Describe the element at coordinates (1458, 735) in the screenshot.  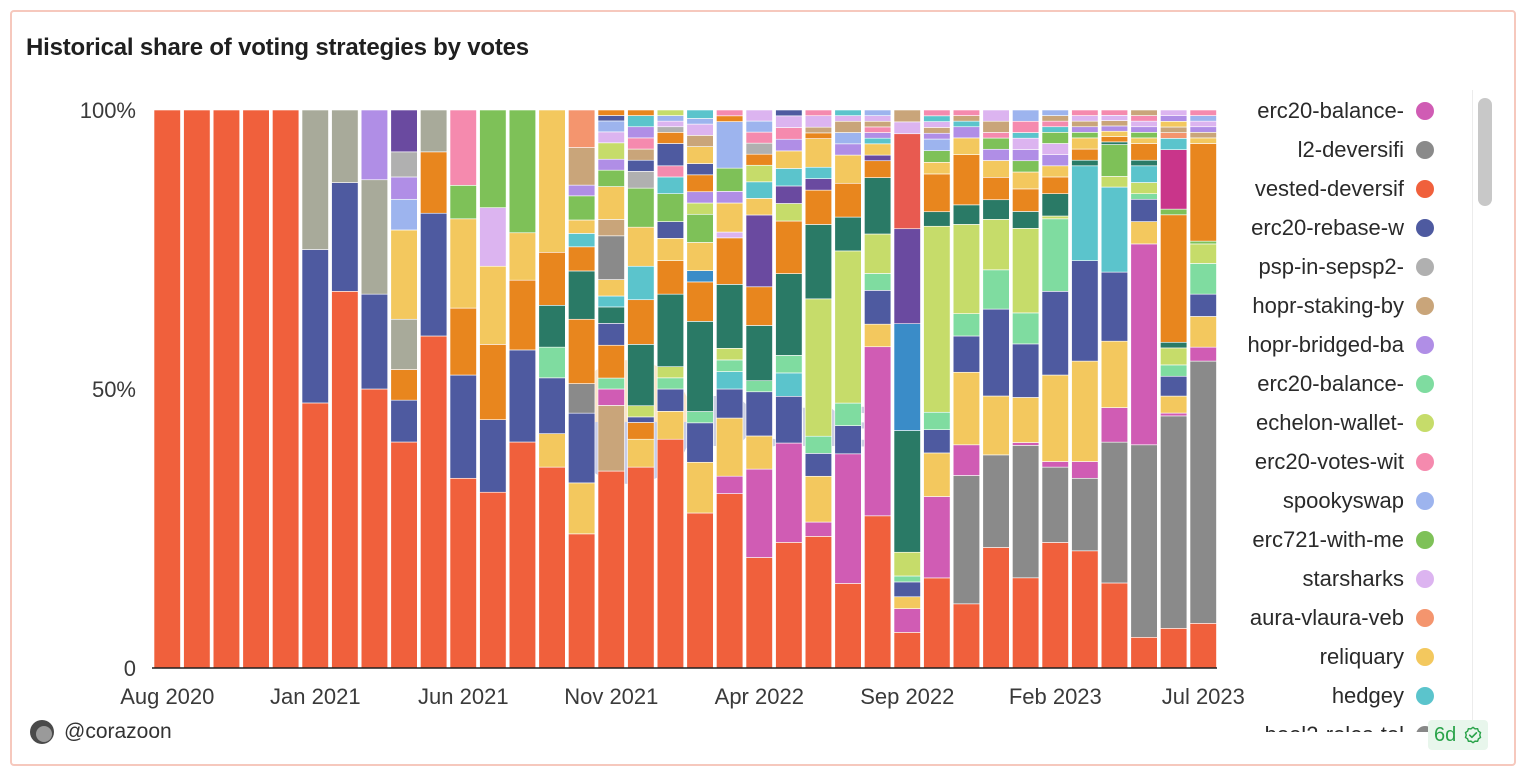
I see `freshness-badge: 6d` at that location.